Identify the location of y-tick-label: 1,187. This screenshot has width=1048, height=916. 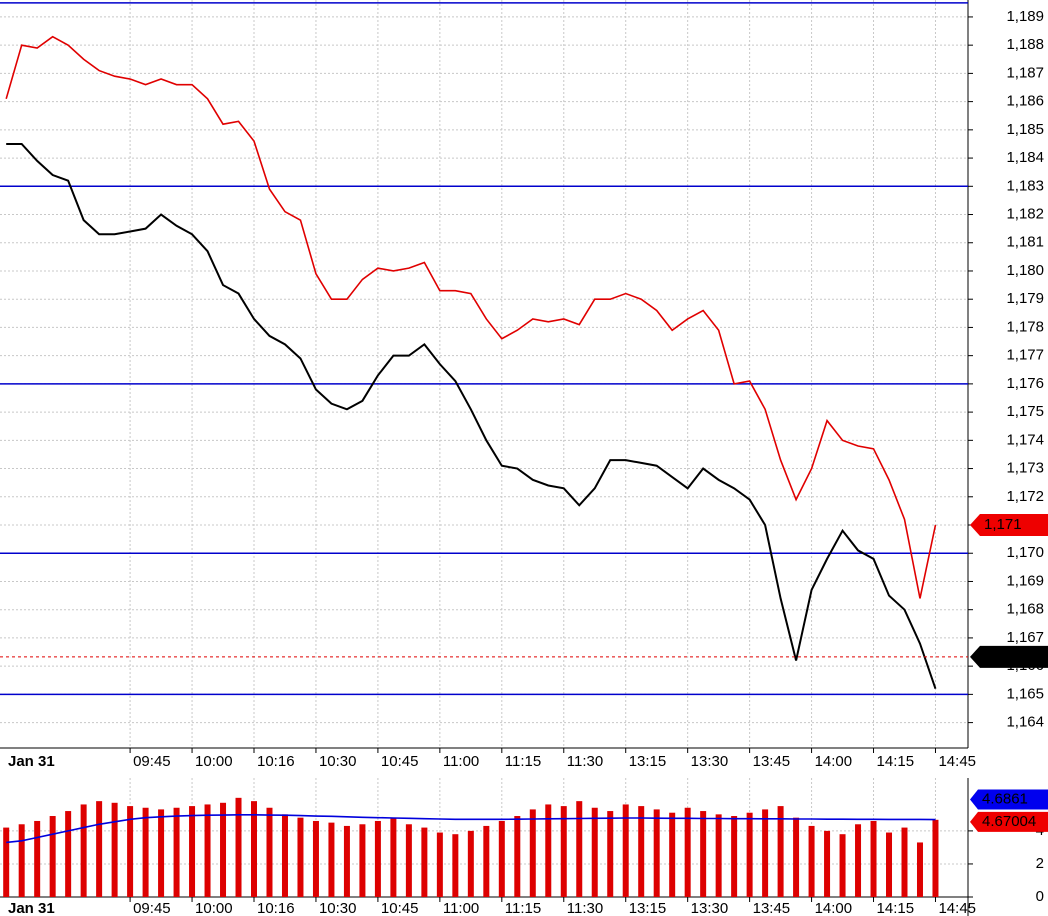
(1025, 72).